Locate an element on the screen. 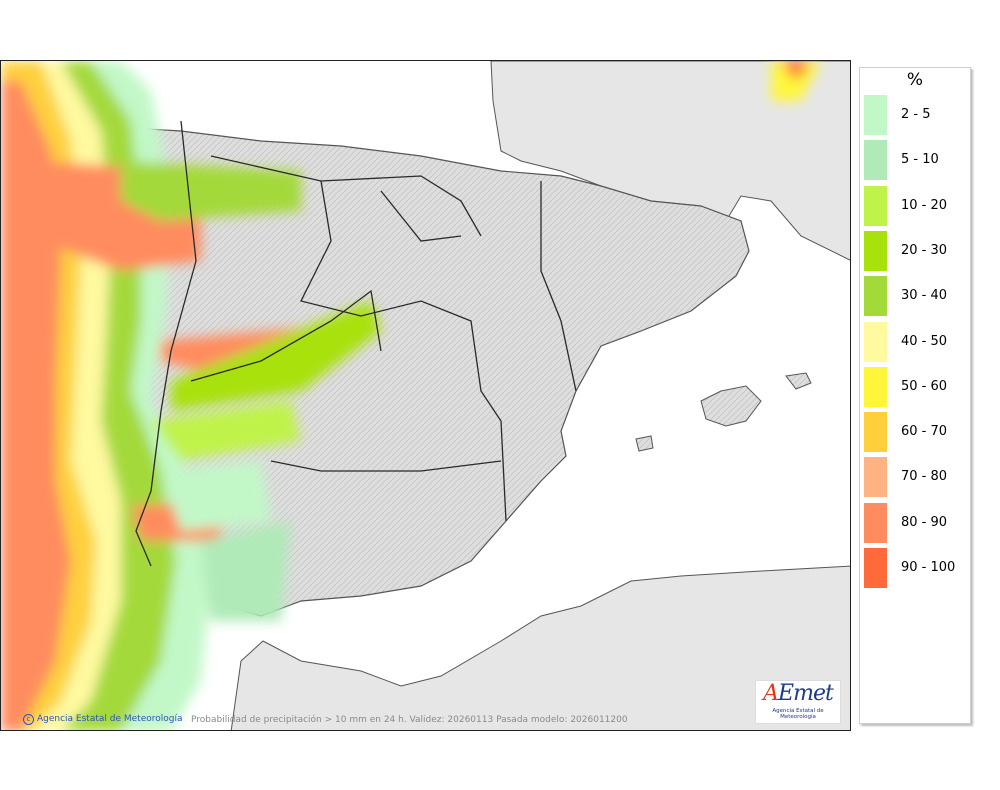 This screenshot has height=790, width=1000. legend-label: 2 - 5 is located at coordinates (916, 114).